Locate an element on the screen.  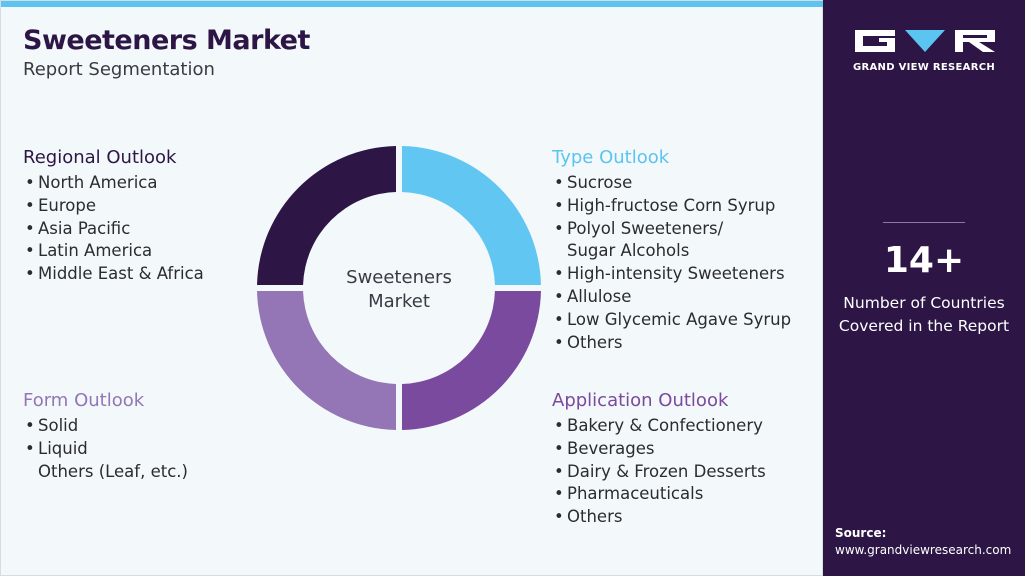
stat-desc-line2: Covered in the Report is located at coordinates (924, 325).